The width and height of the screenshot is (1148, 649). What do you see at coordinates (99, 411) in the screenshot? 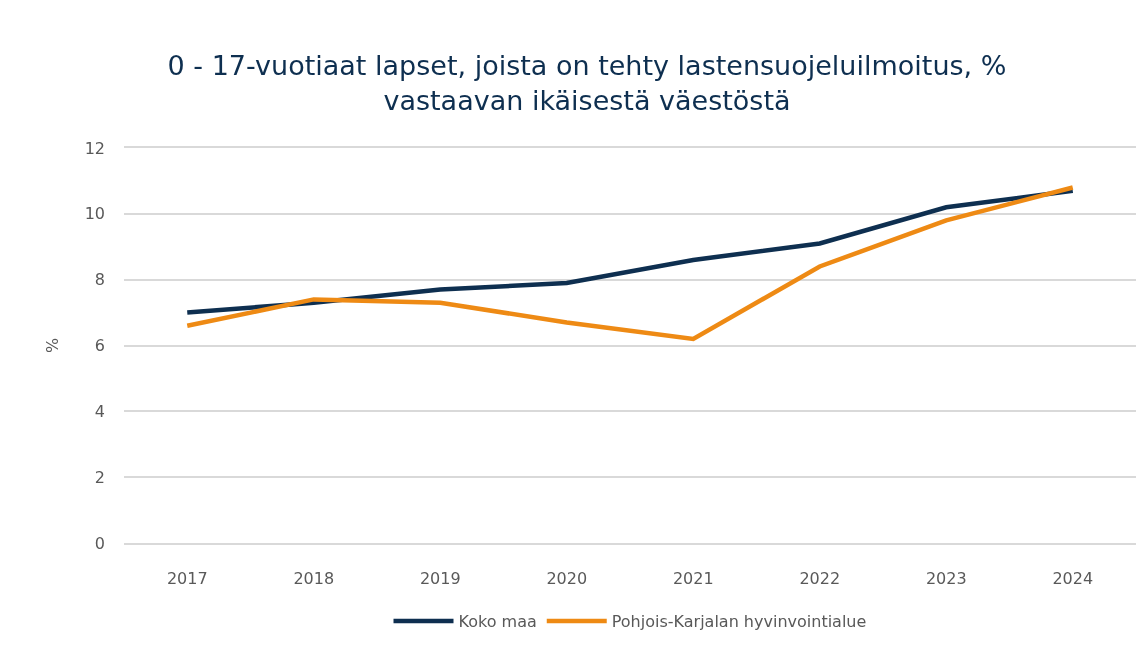
I see `y-tick-label: 4` at bounding box center [99, 411].